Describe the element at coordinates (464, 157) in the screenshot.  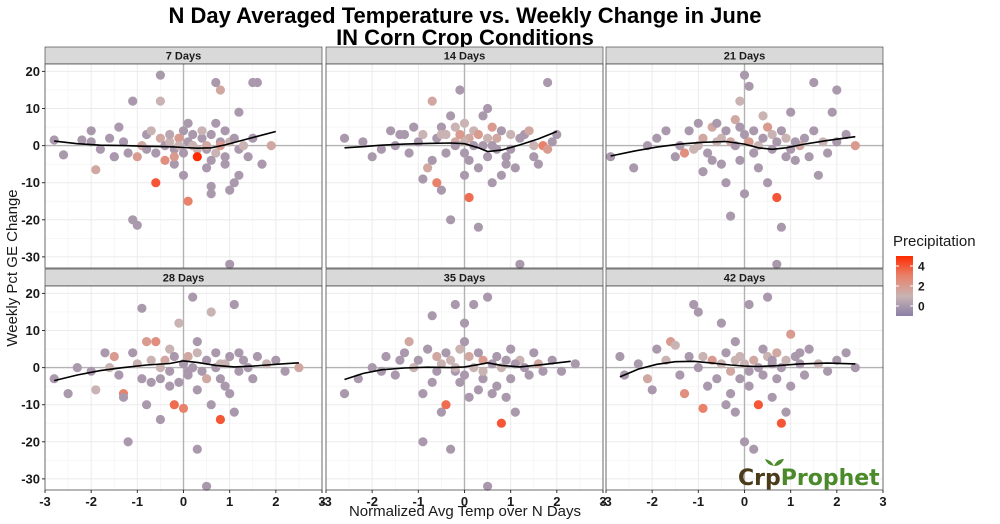
I see `facet-panel-2: 14 Days` at that location.